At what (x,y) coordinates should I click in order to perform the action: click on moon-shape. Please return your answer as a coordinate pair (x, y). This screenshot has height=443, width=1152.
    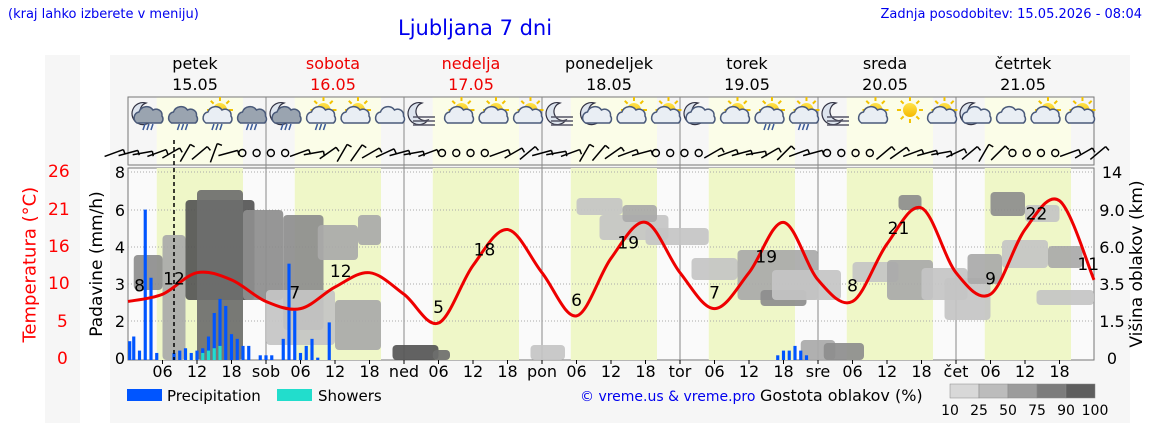
    Looking at the image, I should click on (556, 114).